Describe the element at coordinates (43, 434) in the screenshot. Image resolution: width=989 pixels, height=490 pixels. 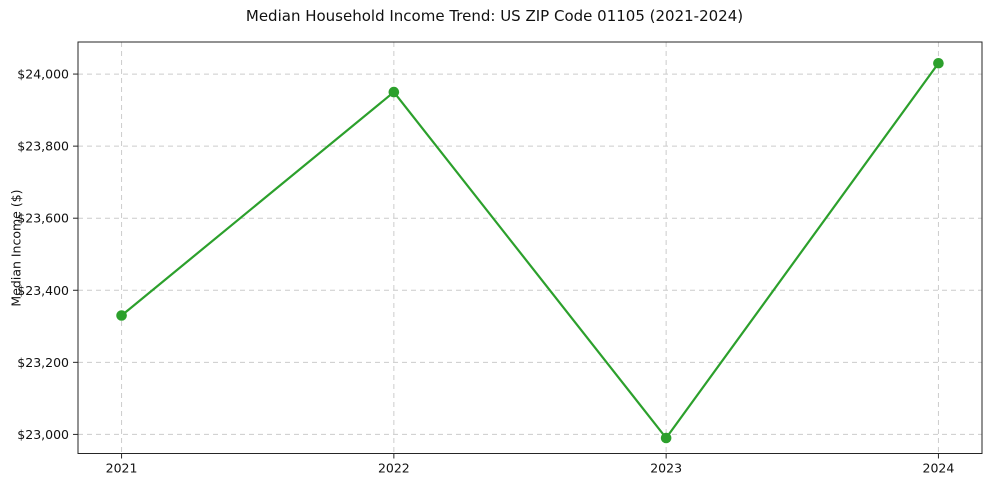
I see `y-tick-label: $23,000` at that location.